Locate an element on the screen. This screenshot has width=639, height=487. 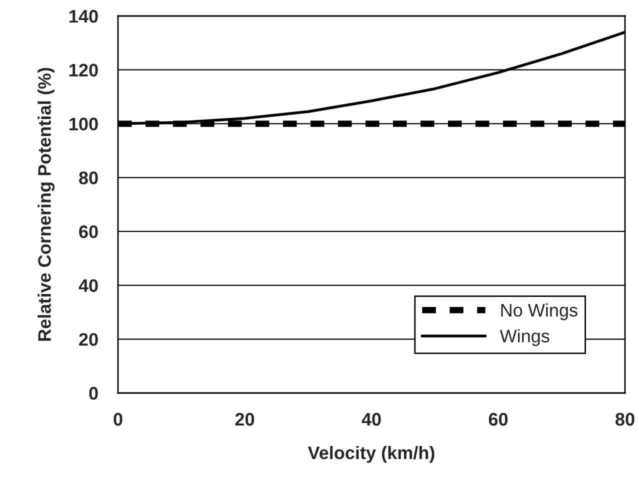
legend-label: No Wings is located at coordinates (539, 311).